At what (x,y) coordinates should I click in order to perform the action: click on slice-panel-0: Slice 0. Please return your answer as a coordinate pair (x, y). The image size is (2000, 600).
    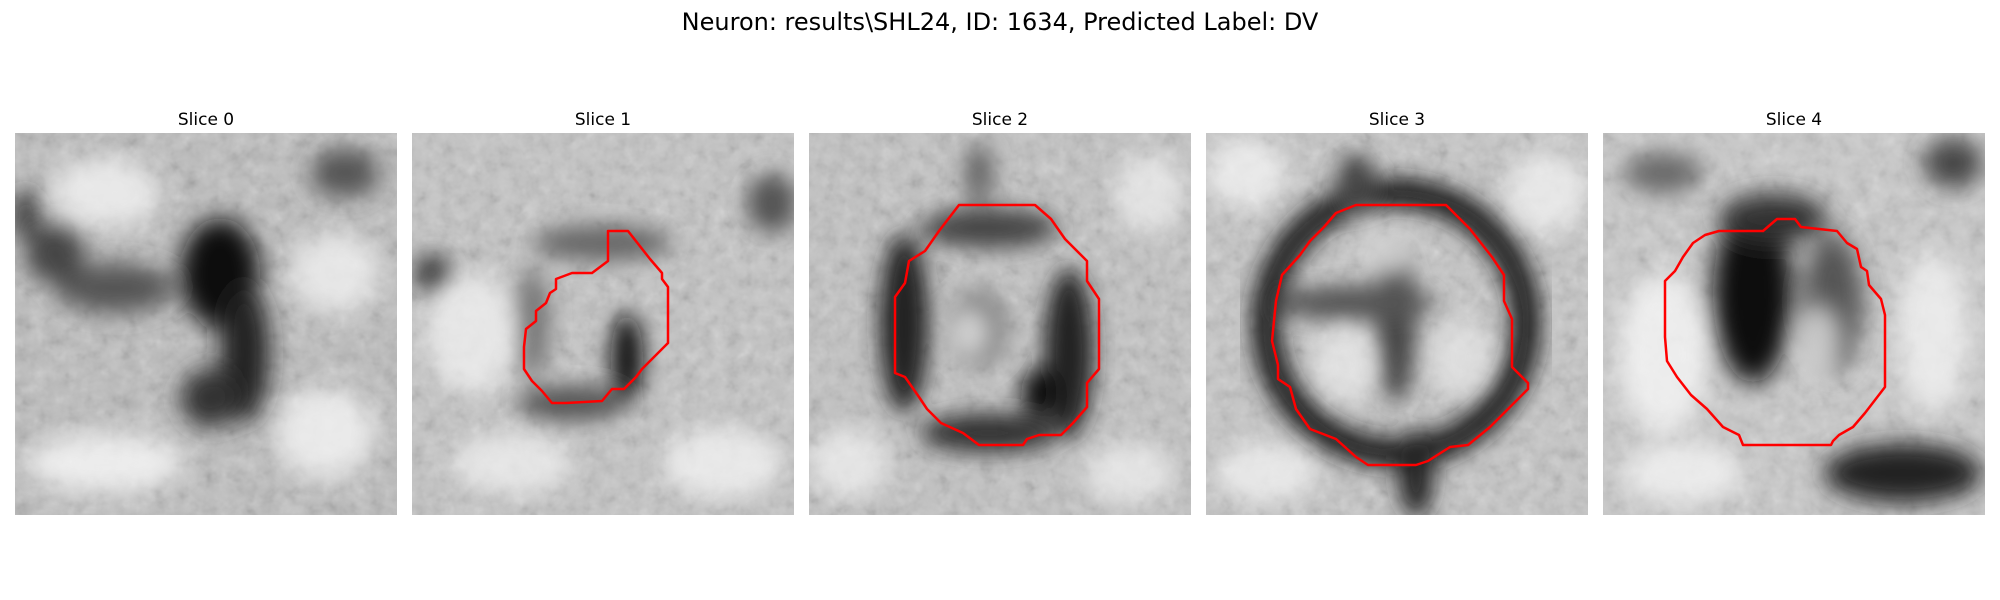
    Looking at the image, I should click on (206, 312).